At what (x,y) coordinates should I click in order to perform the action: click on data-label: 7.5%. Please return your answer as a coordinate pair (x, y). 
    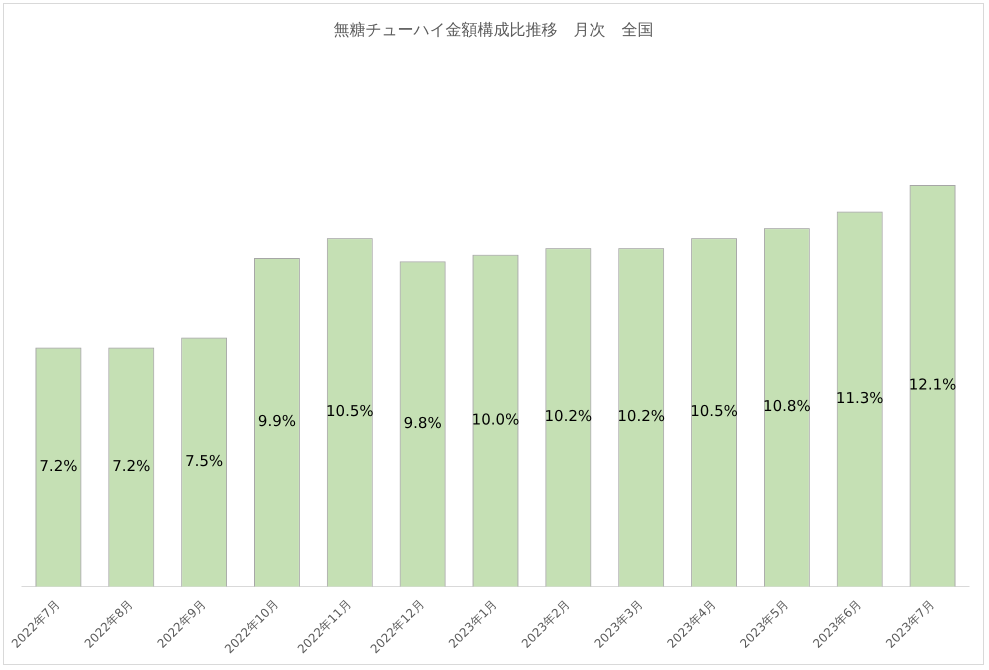
    Looking at the image, I should click on (204, 461).